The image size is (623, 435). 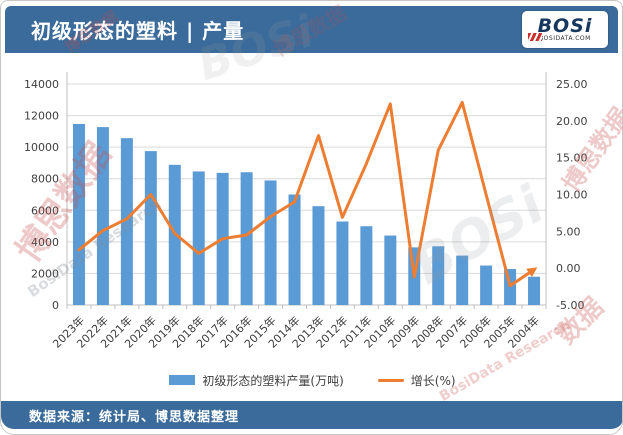 I want to click on y-axis-label-left: 4000, so click(x=45, y=242).